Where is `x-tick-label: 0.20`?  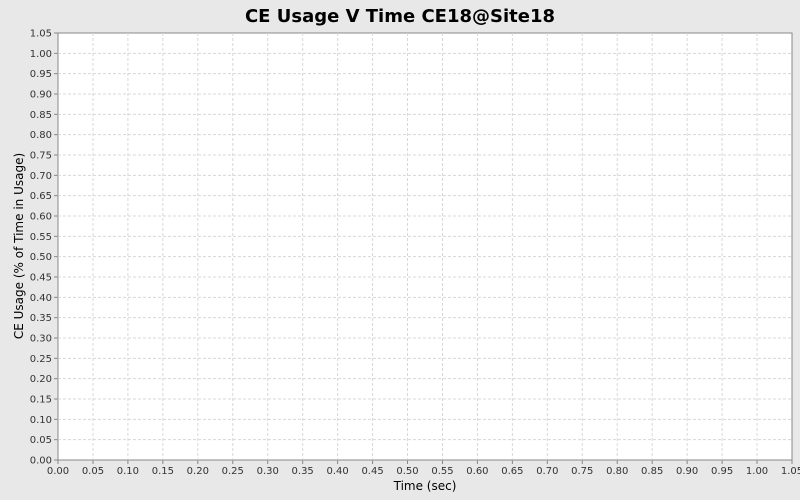 x-tick-label: 0.20 is located at coordinates (198, 471).